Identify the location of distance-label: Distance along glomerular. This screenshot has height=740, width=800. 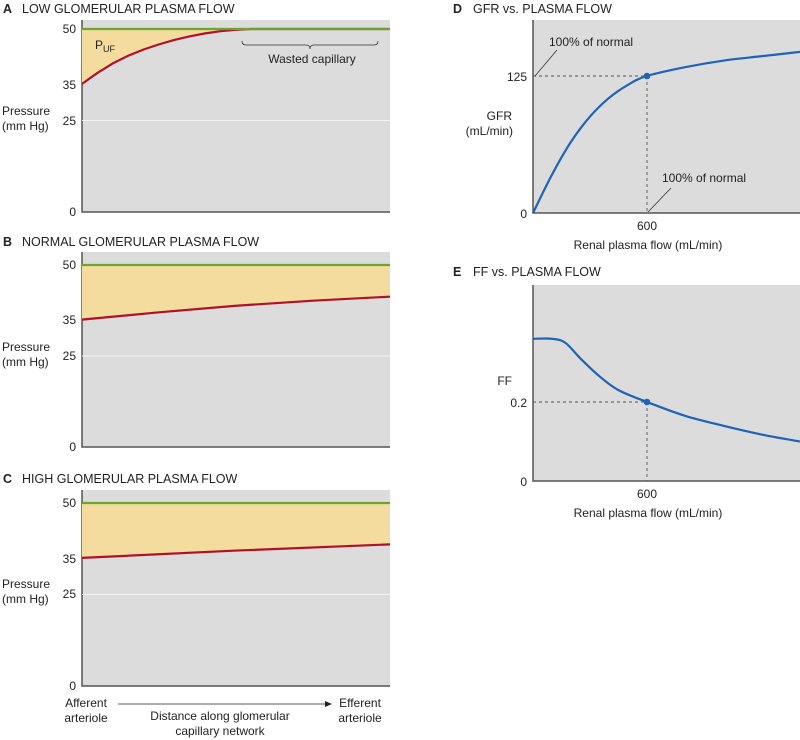
(219, 716).